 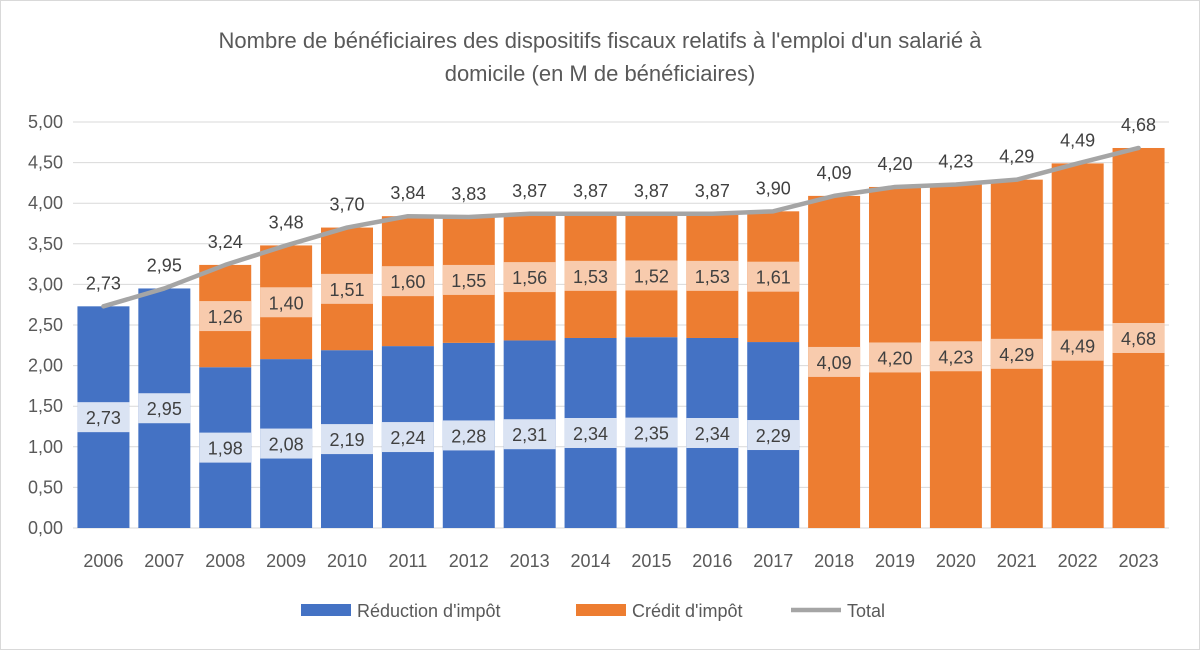 I want to click on data-label: 4,09, so click(x=834, y=363).